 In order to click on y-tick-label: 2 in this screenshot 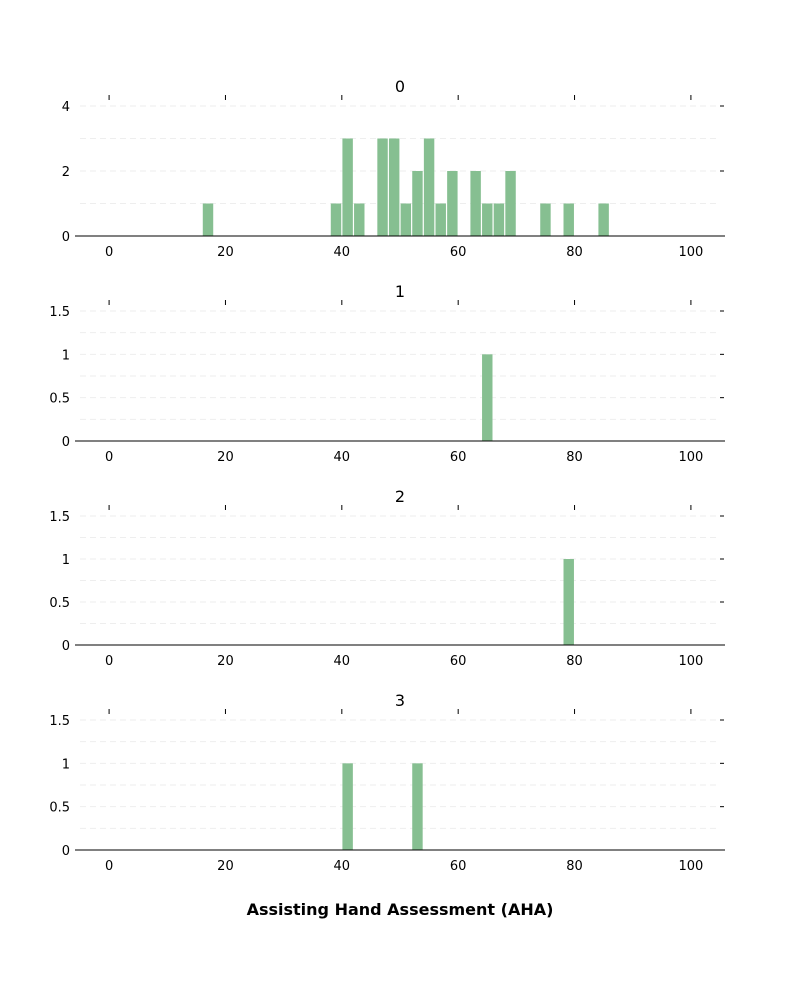, I will do `click(66, 172)`.